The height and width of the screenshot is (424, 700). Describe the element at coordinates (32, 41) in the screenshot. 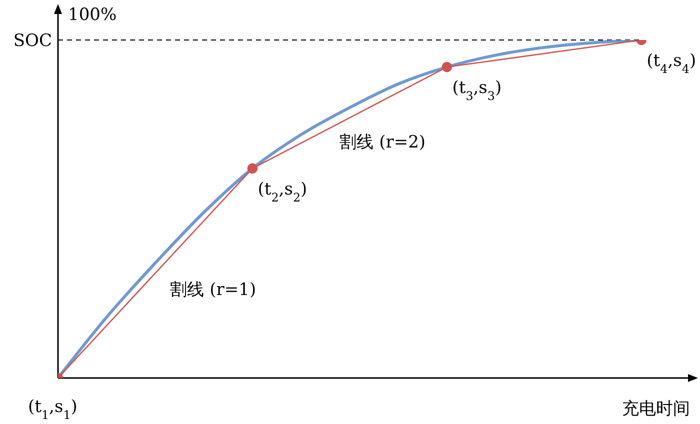

I see `ref-line-label: SOC` at that location.